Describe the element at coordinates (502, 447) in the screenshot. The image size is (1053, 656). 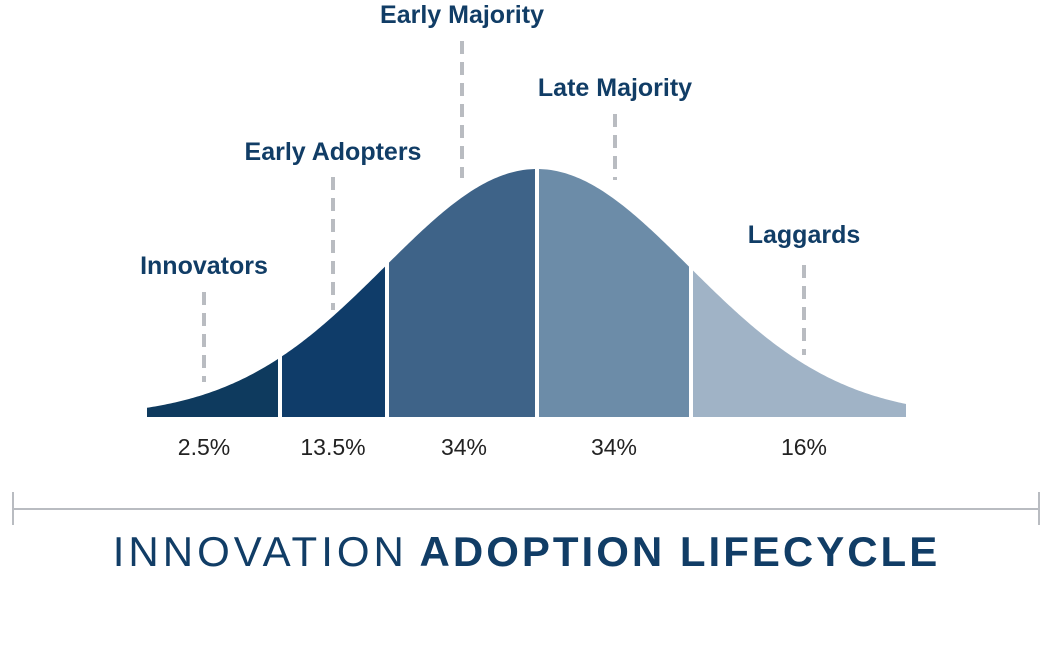
I see `percent-labels: 2.5% 13.5% 34% 34% 16%` at that location.